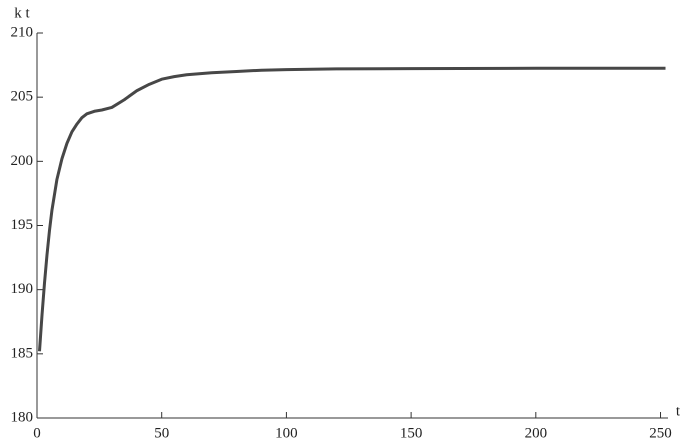 The height and width of the screenshot is (445, 685). What do you see at coordinates (22, 353) in the screenshot?
I see `y-tick-label: 185` at bounding box center [22, 353].